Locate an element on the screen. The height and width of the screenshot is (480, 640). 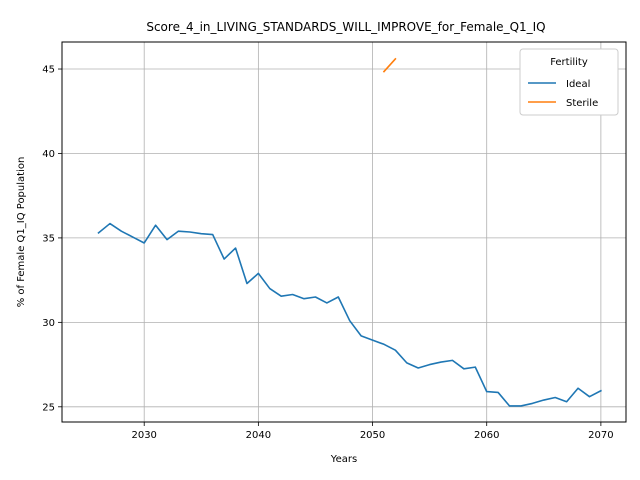
legend: Fertility Ideal Sterile is located at coordinates (569, 82).